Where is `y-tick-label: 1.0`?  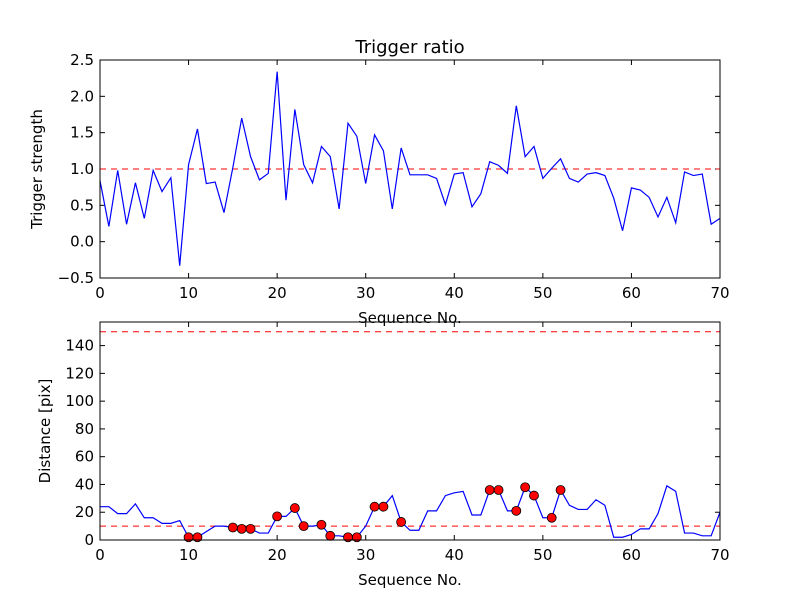
y-tick-label: 1.0 is located at coordinates (82, 169).